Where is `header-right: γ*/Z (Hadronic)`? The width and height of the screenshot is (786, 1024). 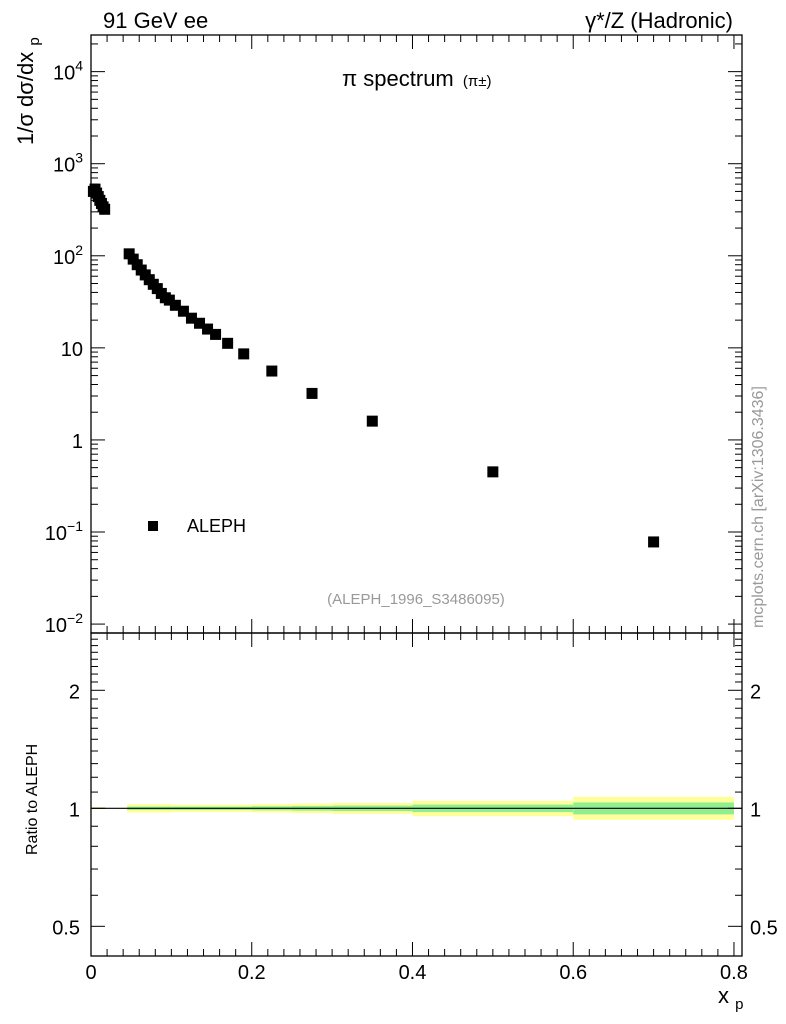 header-right: γ*/Z (Hadronic) is located at coordinates (659, 20).